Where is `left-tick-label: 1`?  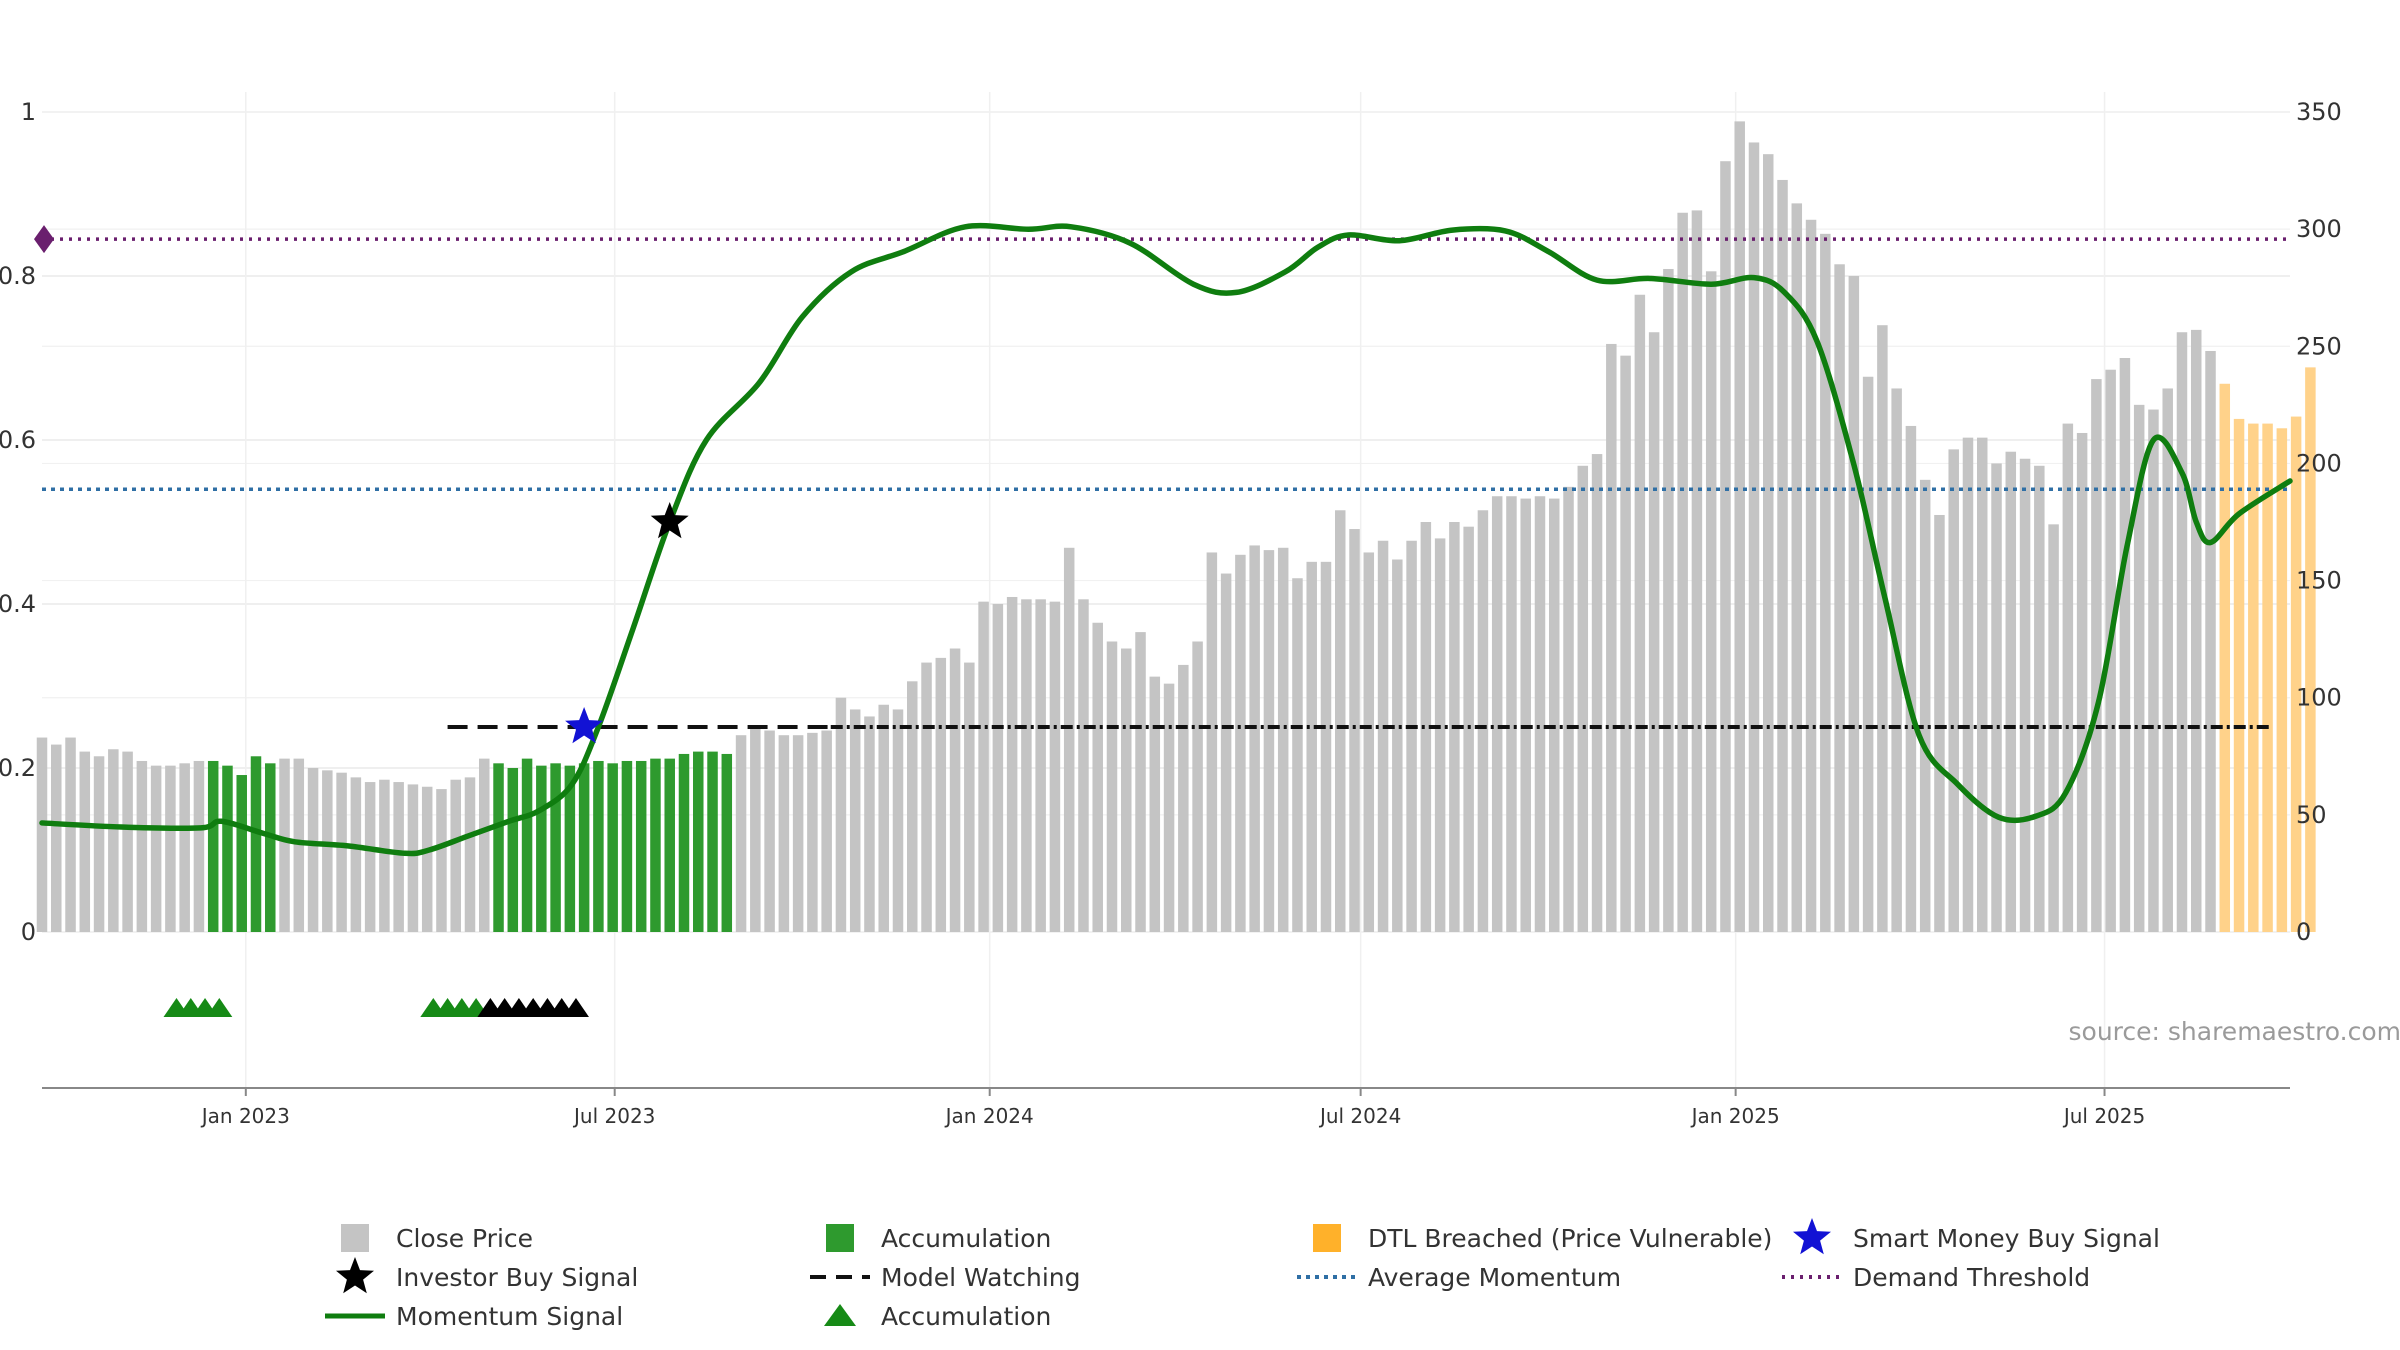 left-tick-label: 1 is located at coordinates (28, 112).